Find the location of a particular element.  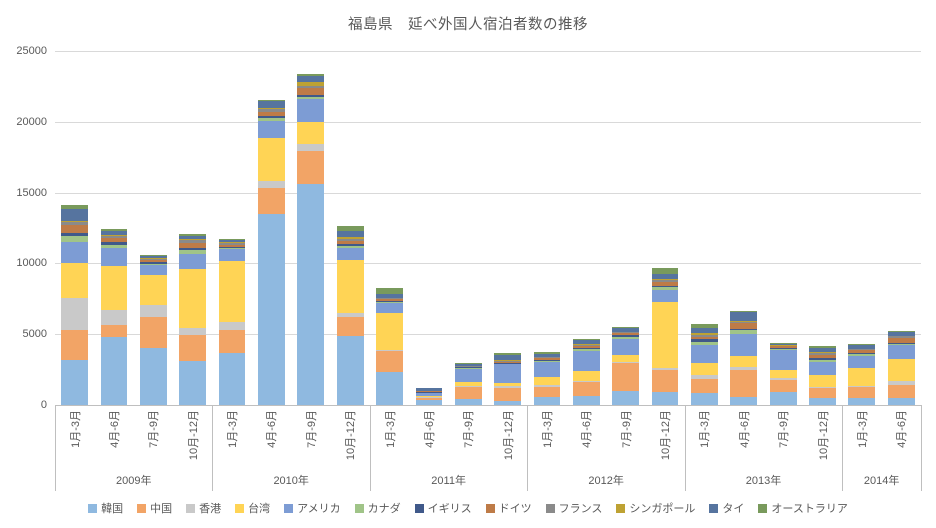

legend-item: ドイツ is located at coordinates (508, 508).